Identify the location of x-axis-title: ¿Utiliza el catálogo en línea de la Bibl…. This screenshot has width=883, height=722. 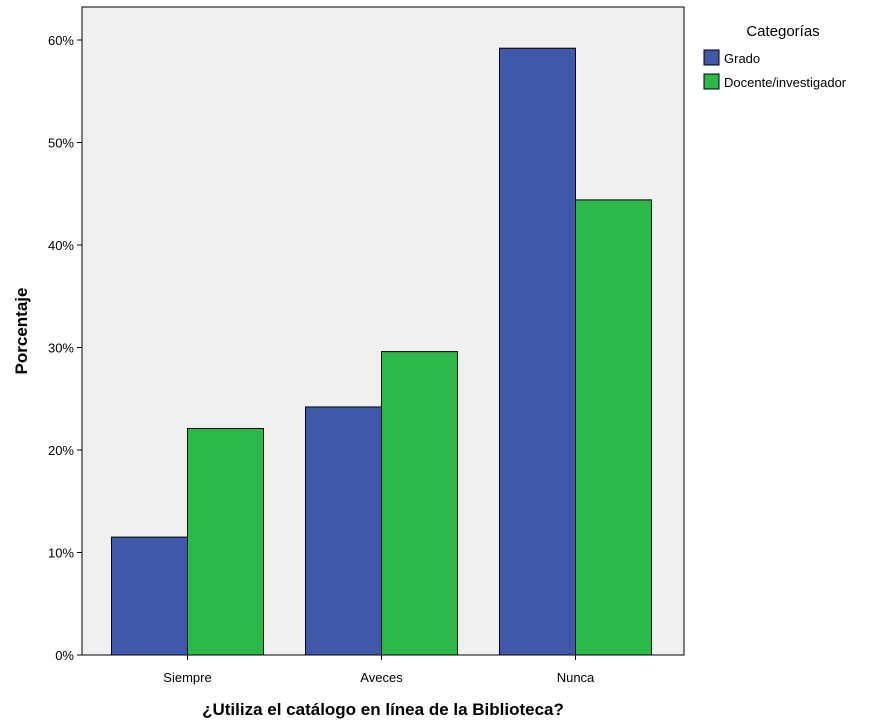
(383, 709).